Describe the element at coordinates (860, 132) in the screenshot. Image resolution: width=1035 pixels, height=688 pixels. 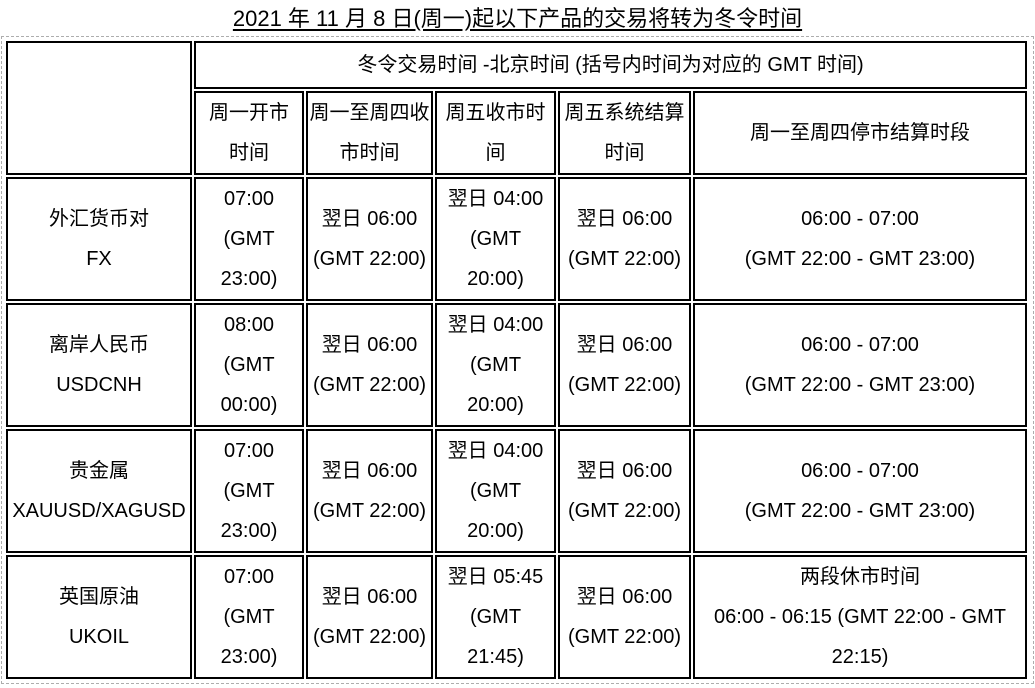
I see `column-header-halt-mon-thu: 周一至周四停市结算时段` at that location.